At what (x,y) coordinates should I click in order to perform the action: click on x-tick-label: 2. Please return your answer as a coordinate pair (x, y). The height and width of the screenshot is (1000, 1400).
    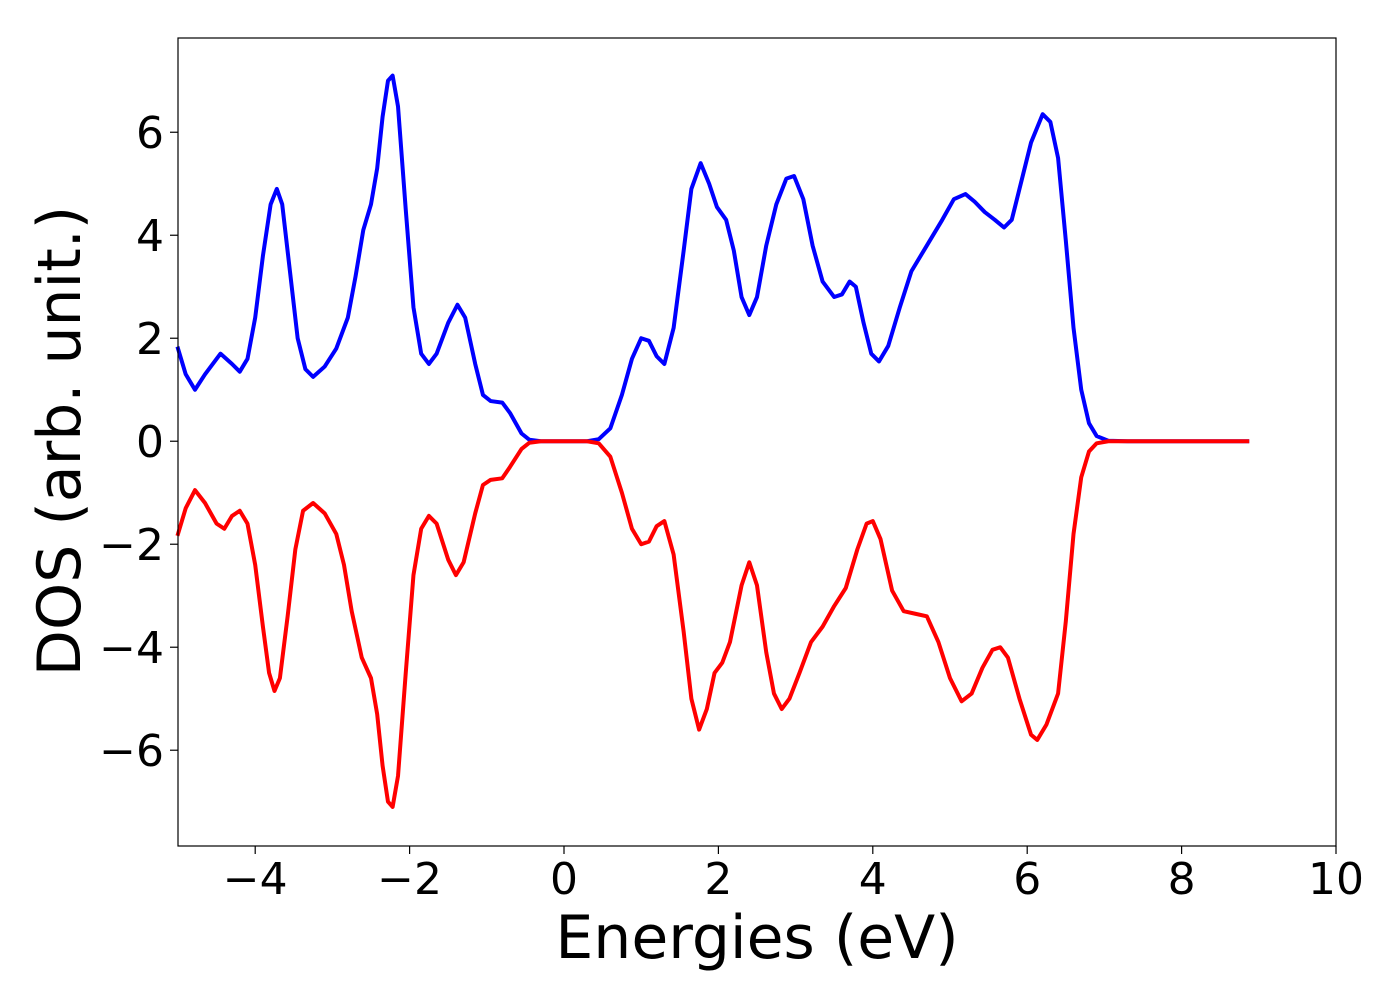
    Looking at the image, I should click on (718, 879).